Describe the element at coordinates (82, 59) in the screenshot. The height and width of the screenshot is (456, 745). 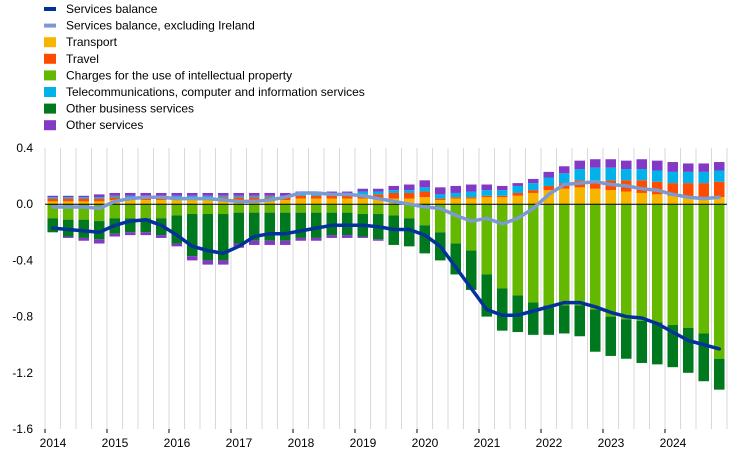
I see `legend-label: Travel` at that location.